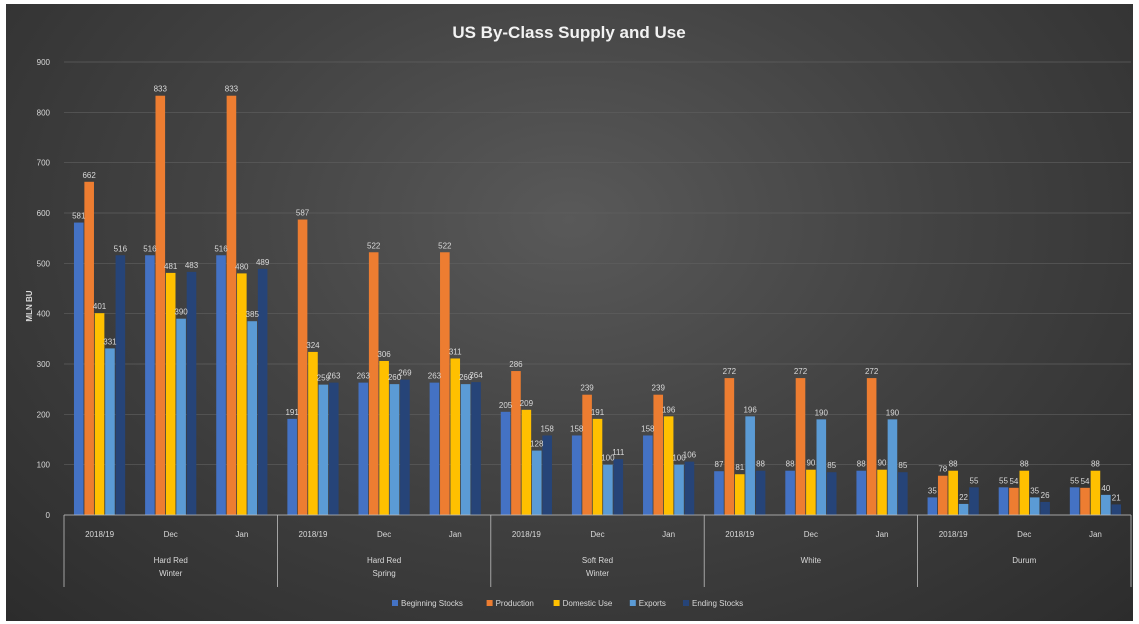 This screenshot has height=624, width=1139. Describe the element at coordinates (872, 371) in the screenshot. I see `data-label: 272` at that location.